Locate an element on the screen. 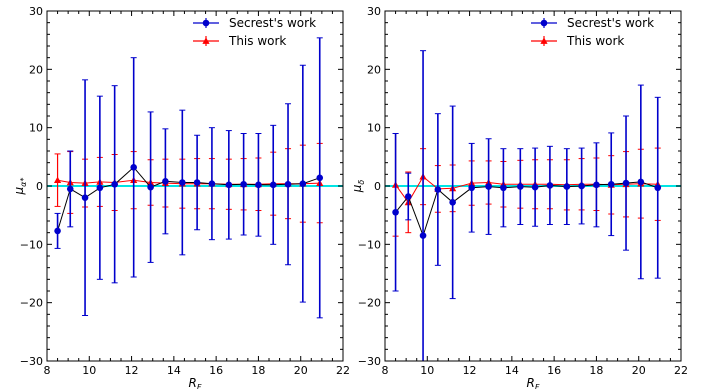  y-axis-label: μα* is located at coordinates (20, 187).